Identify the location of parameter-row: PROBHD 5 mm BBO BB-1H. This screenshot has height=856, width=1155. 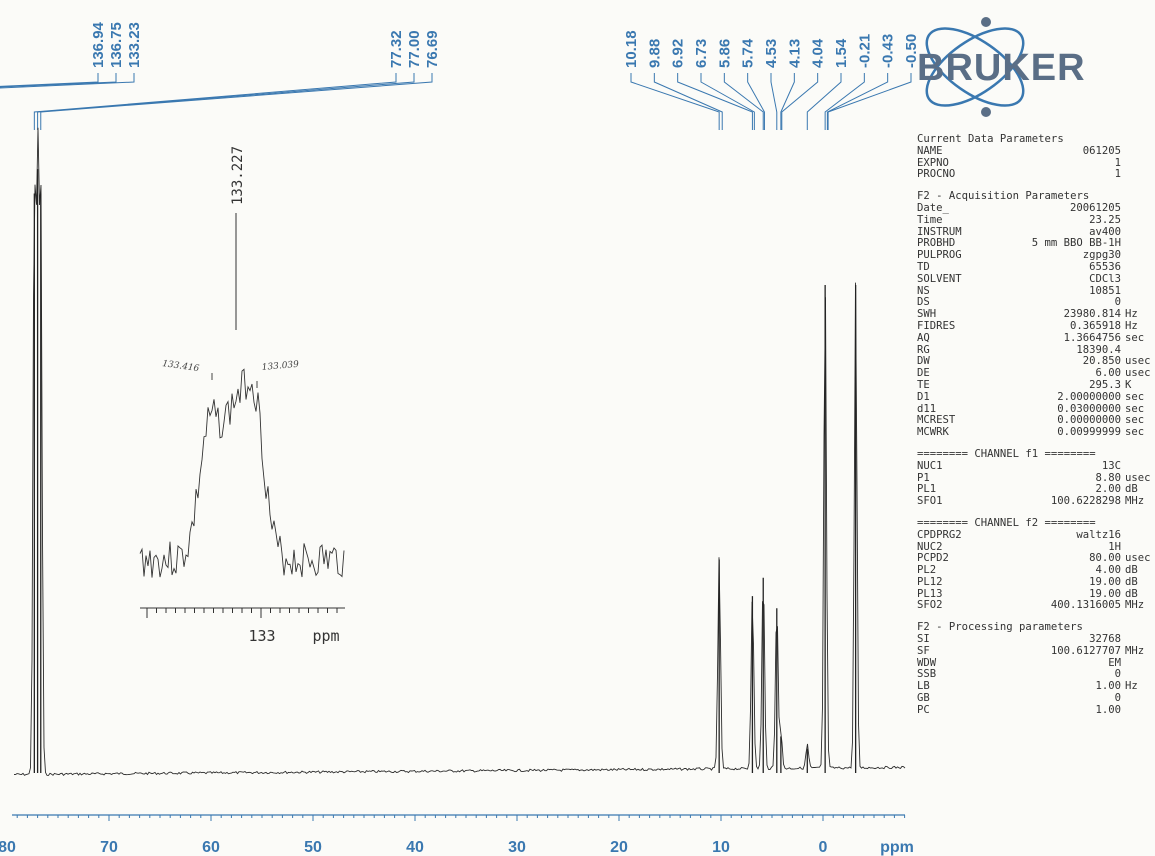
(1034, 244).